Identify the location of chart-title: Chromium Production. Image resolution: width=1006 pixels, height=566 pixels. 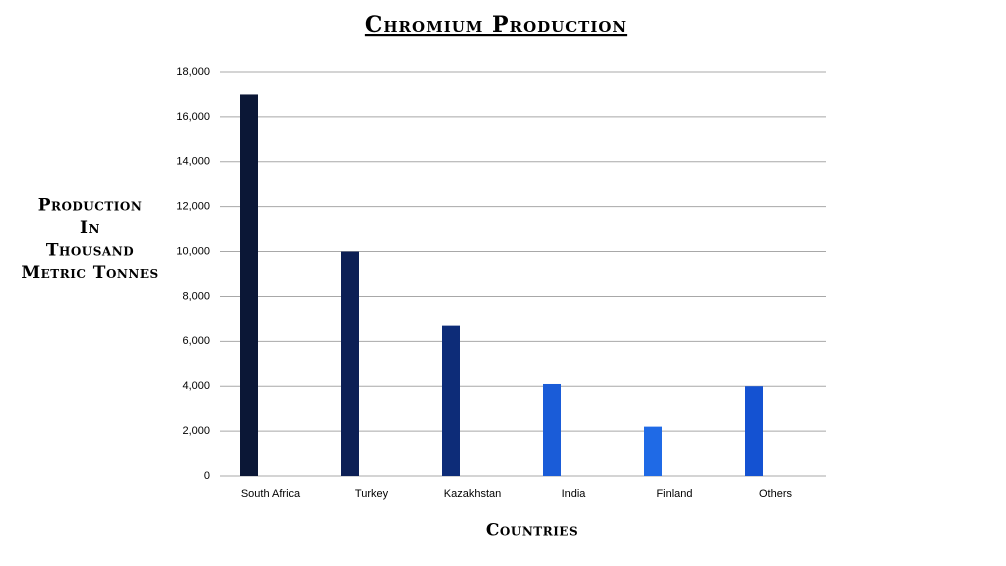
(496, 25).